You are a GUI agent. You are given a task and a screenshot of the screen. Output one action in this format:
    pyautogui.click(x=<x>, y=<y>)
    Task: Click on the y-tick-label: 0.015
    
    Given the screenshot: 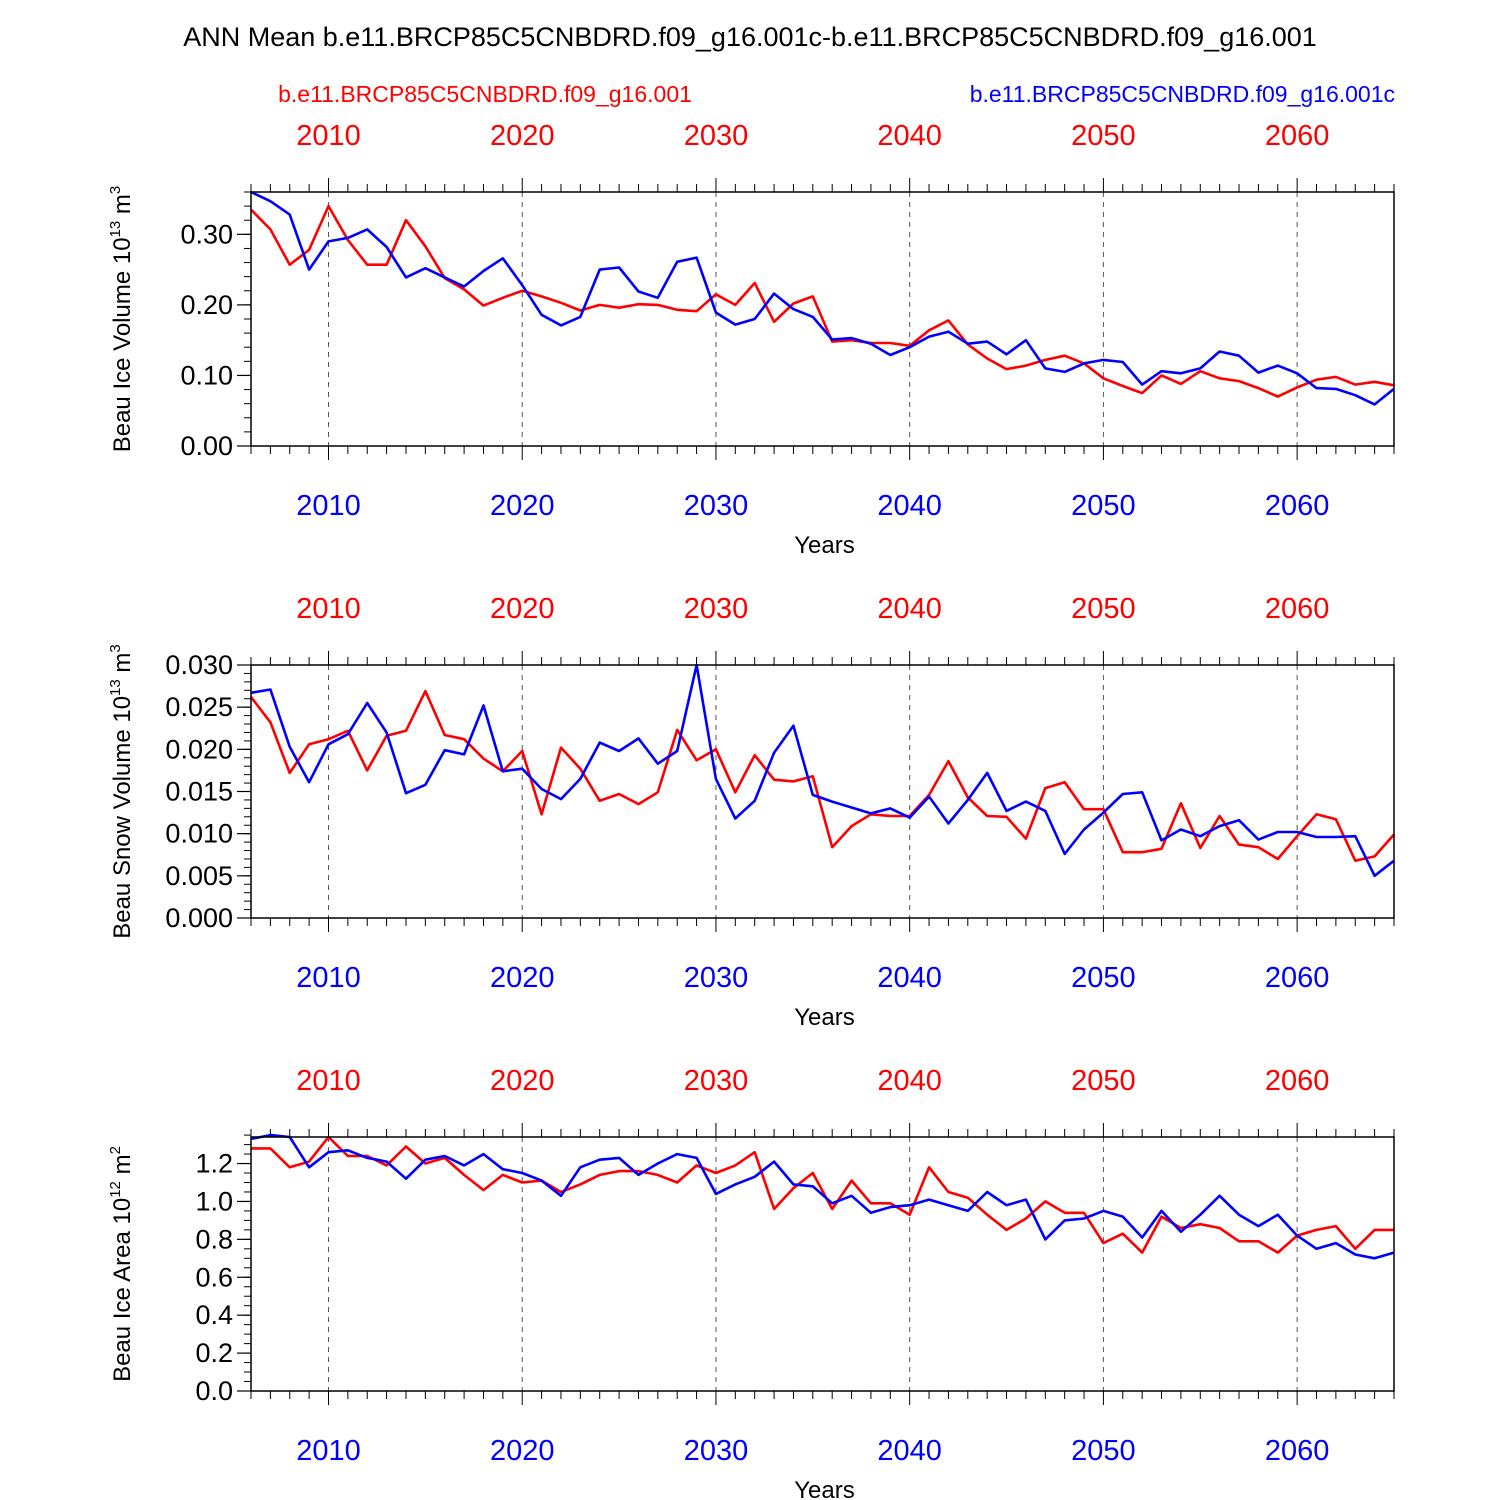 What is the action you would take?
    pyautogui.click(x=199, y=792)
    